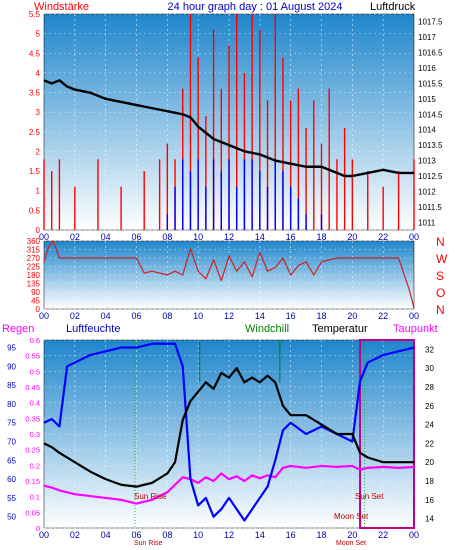 This screenshot has height=550, width=462. I want to click on wind-hour-tick: 04, so click(106, 237).